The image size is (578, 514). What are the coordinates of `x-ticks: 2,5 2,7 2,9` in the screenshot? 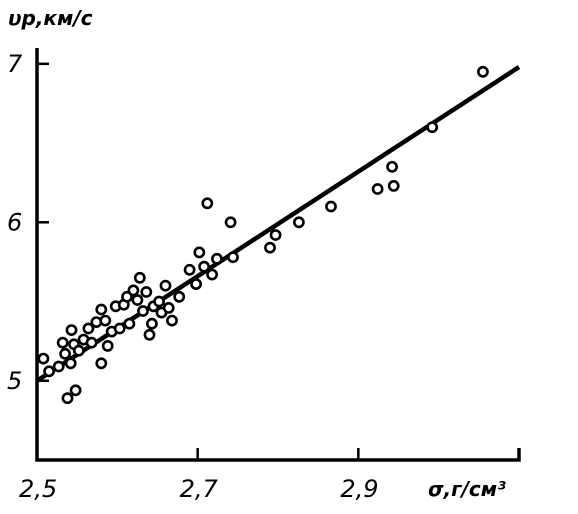 It's located at (199, 475).